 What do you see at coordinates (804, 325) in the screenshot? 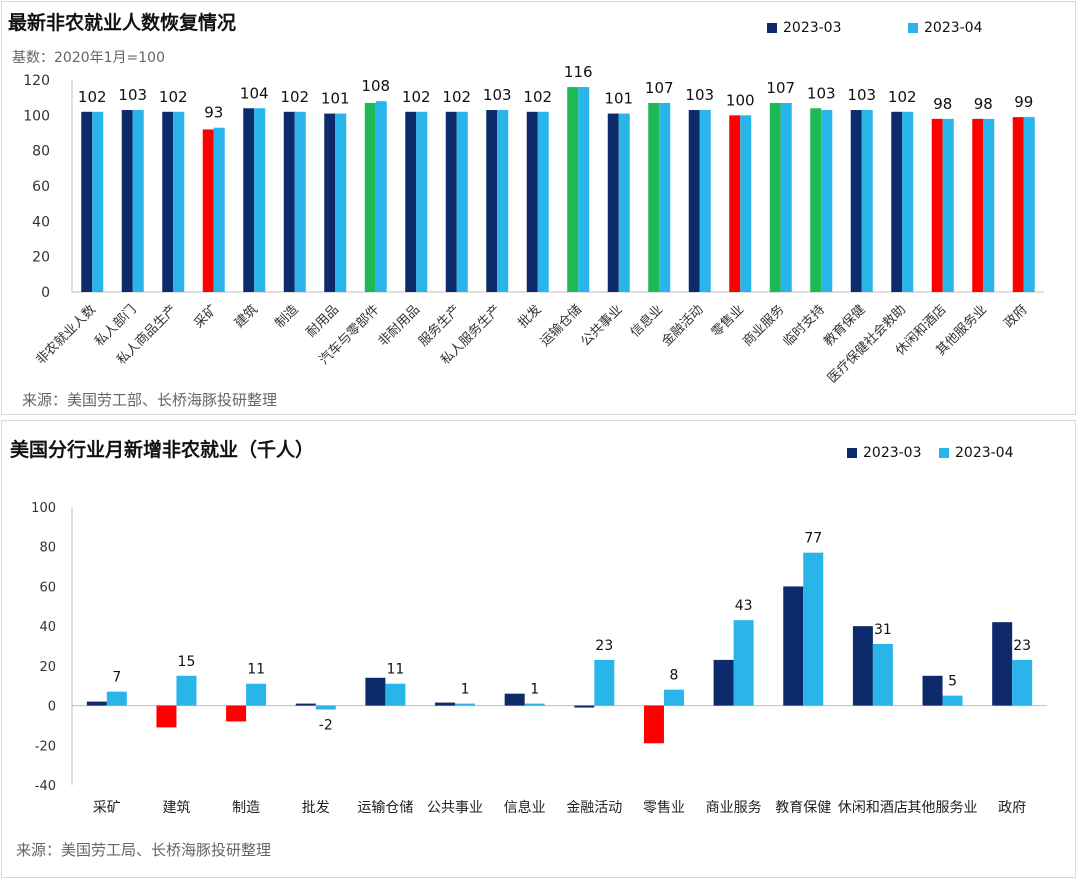
I see `x-tick-label: 临时支持` at bounding box center [804, 325].